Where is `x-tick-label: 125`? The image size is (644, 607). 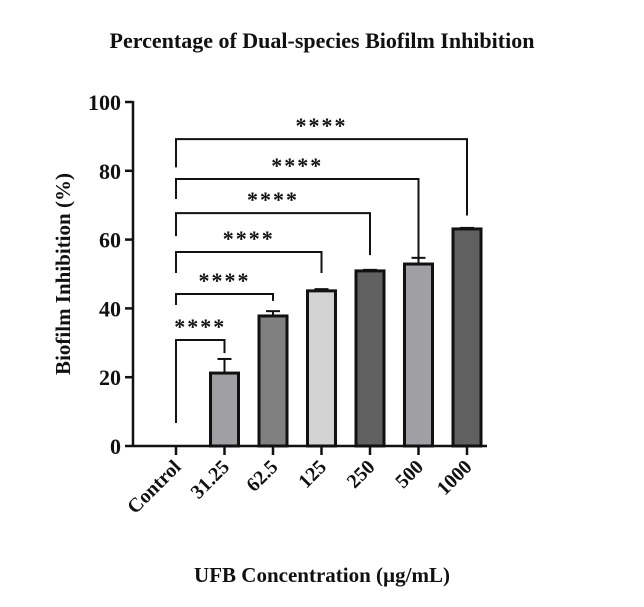 x-tick-label: 125 is located at coordinates (312, 474).